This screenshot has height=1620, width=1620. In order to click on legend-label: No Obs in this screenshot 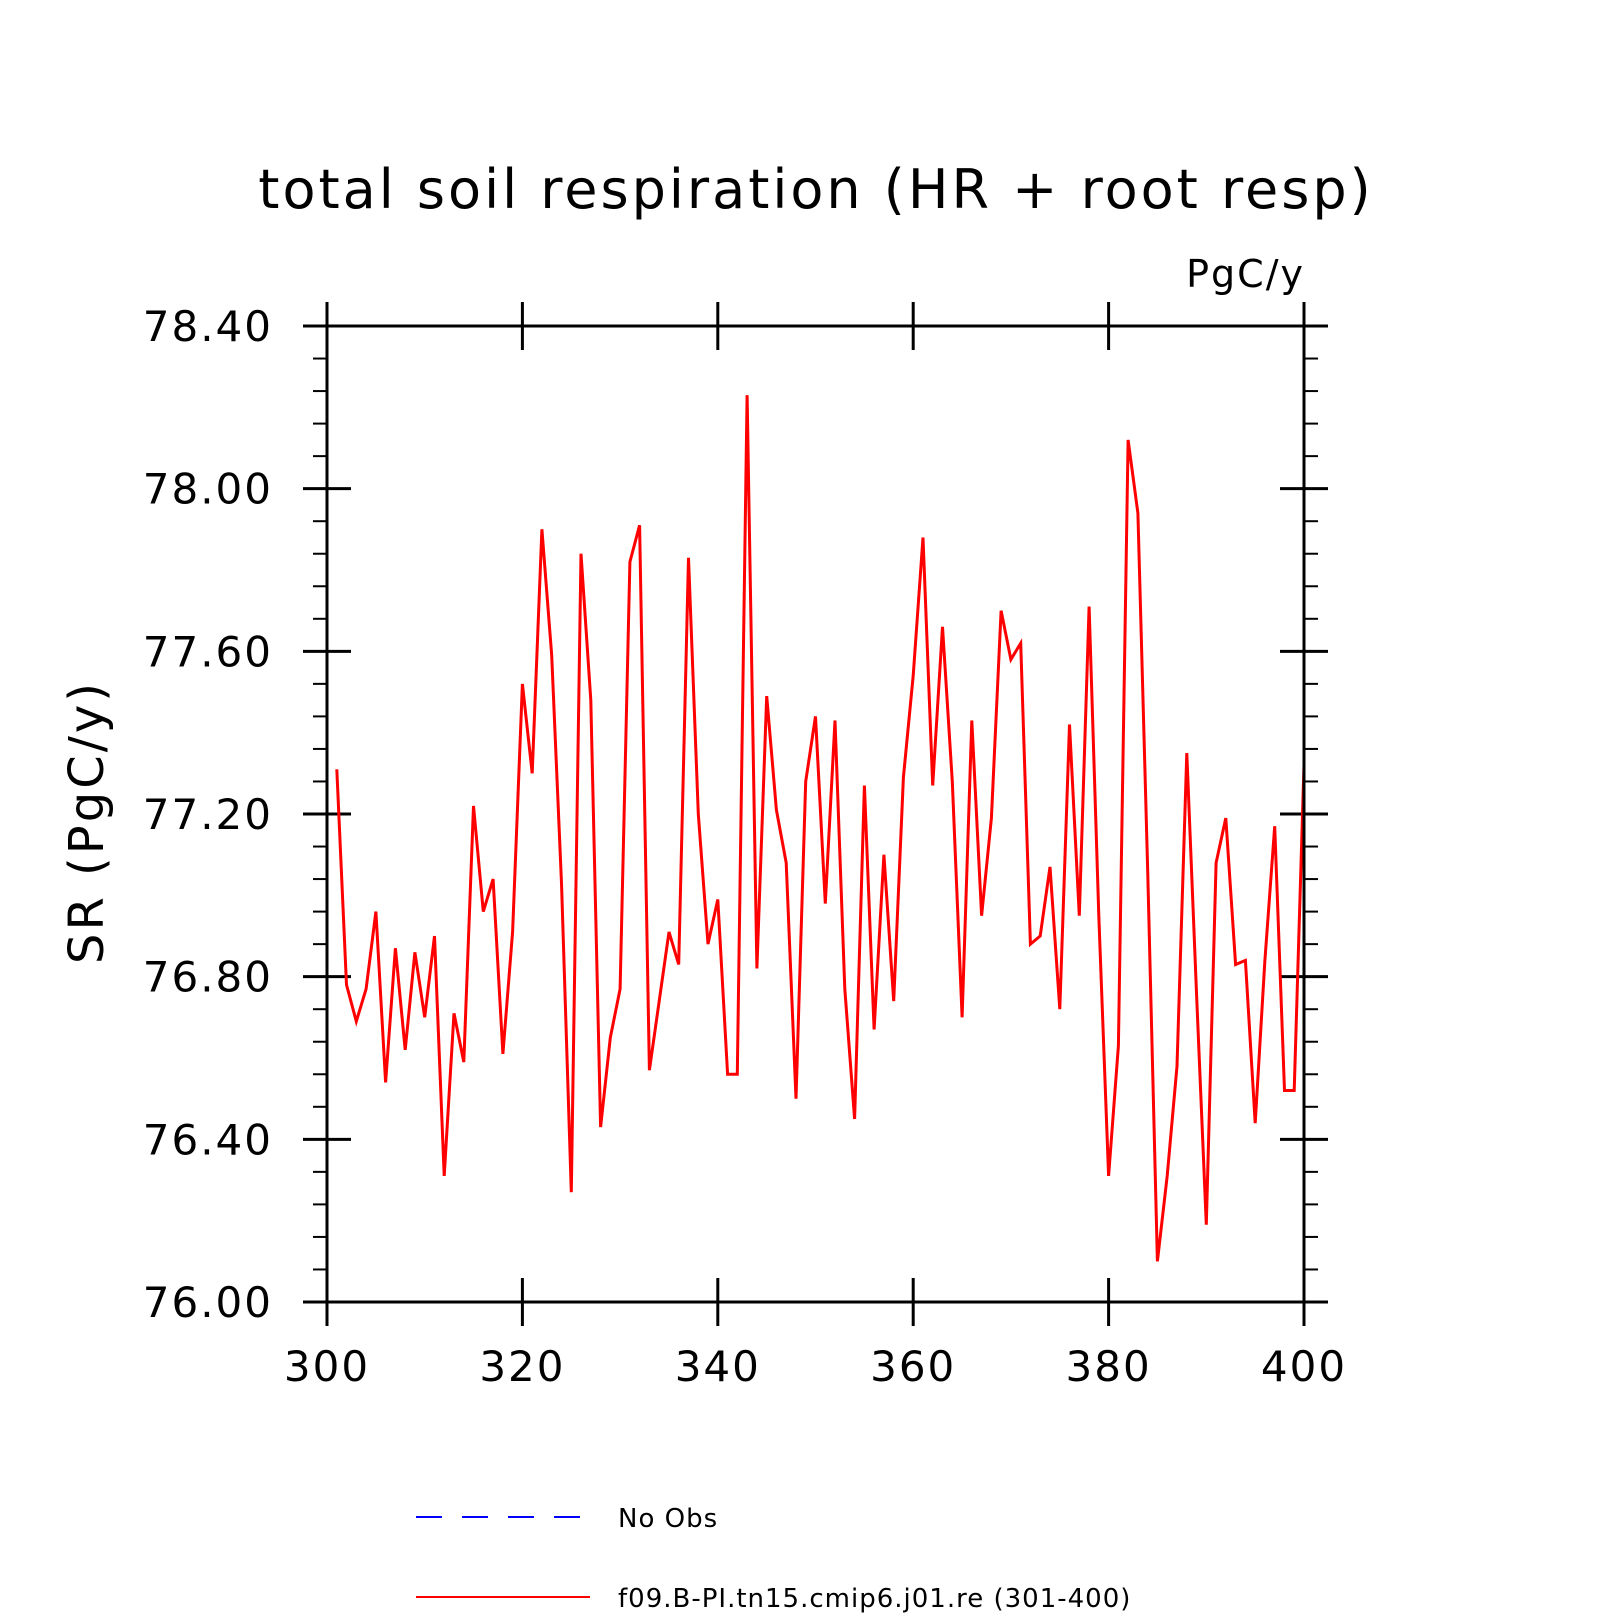, I will do `click(668, 1519)`.